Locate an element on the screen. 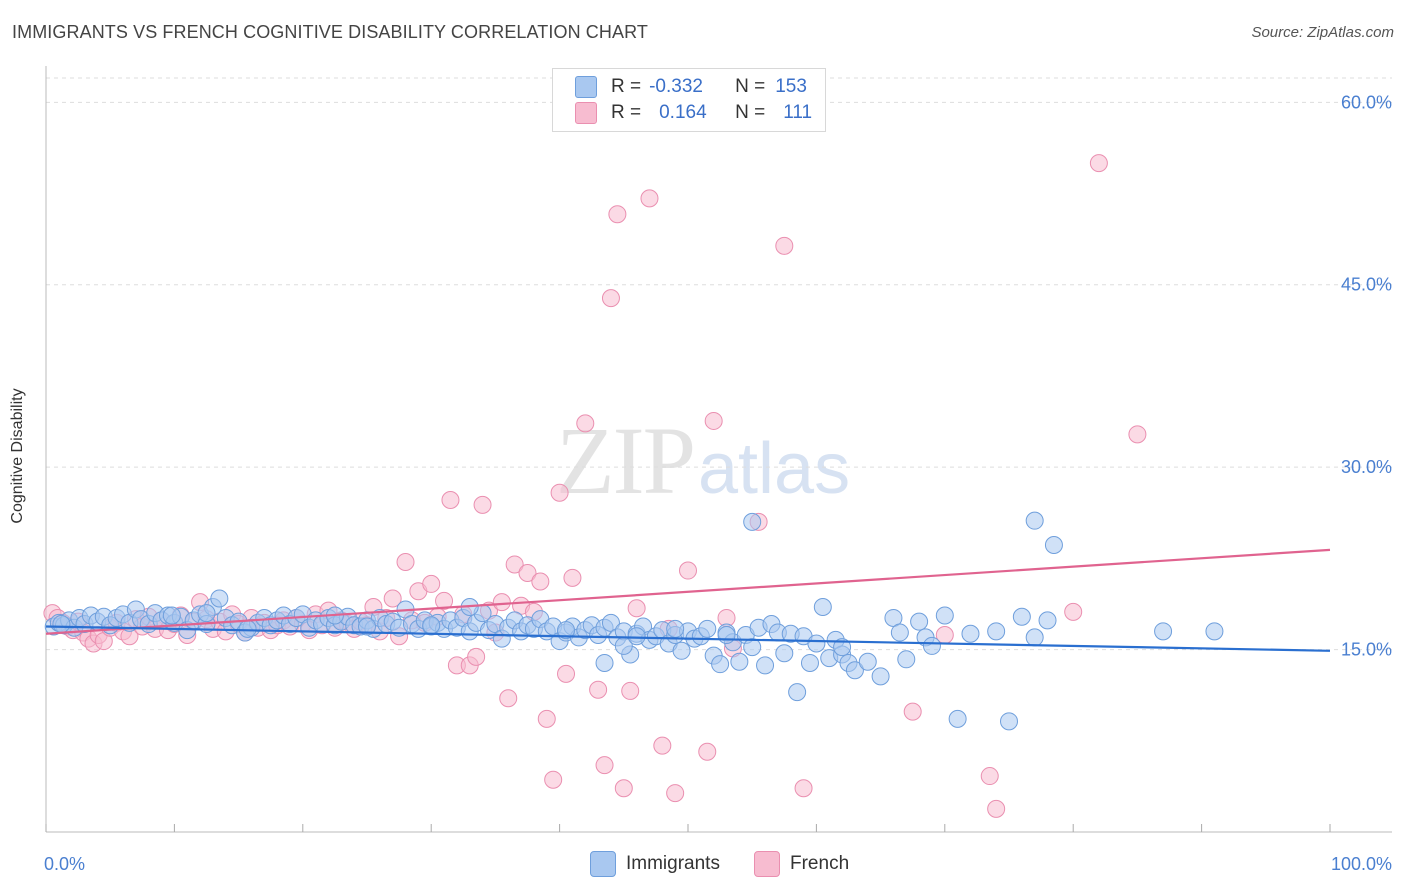  french-trend-line is located at coordinates (688, 591).